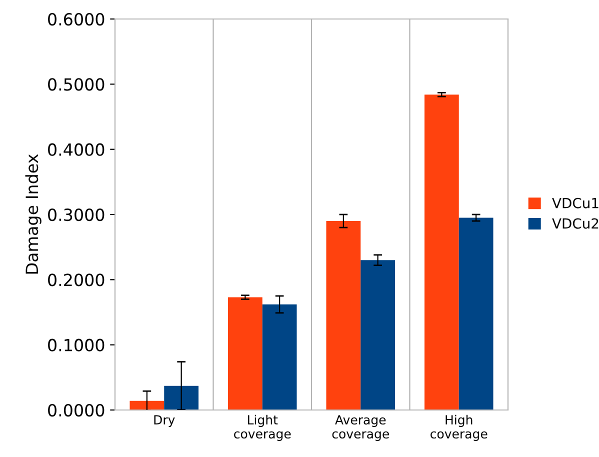  What do you see at coordinates (164, 421) in the screenshot?
I see `x-tick-label: Dry` at bounding box center [164, 421].